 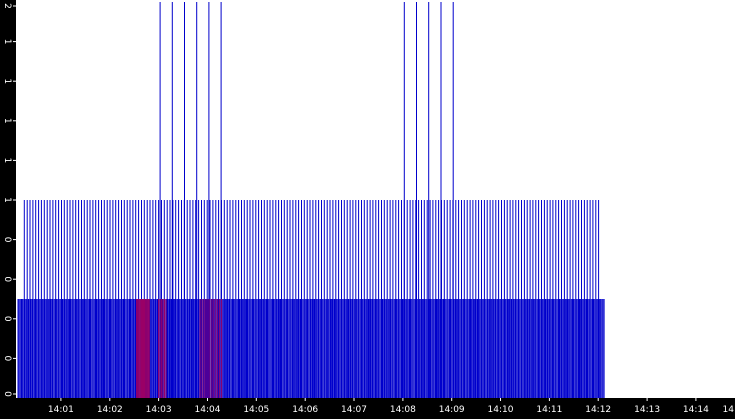 I want to click on x-tick-label: 14:09, so click(x=452, y=410).